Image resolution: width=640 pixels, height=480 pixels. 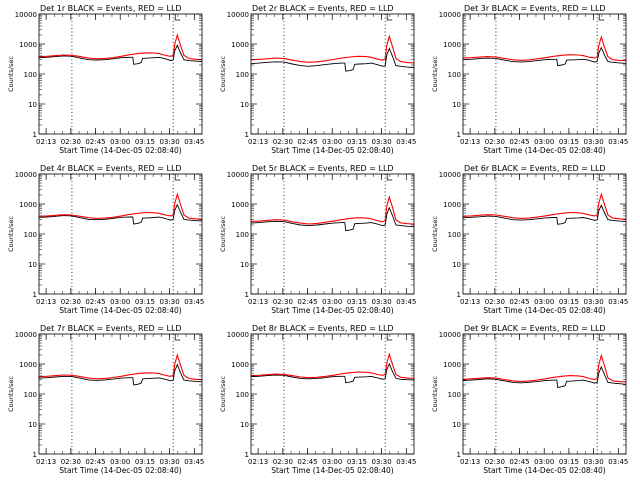 I want to click on panel-title: Det 4r BLACK = Events, RED = LLD, so click(x=111, y=168).